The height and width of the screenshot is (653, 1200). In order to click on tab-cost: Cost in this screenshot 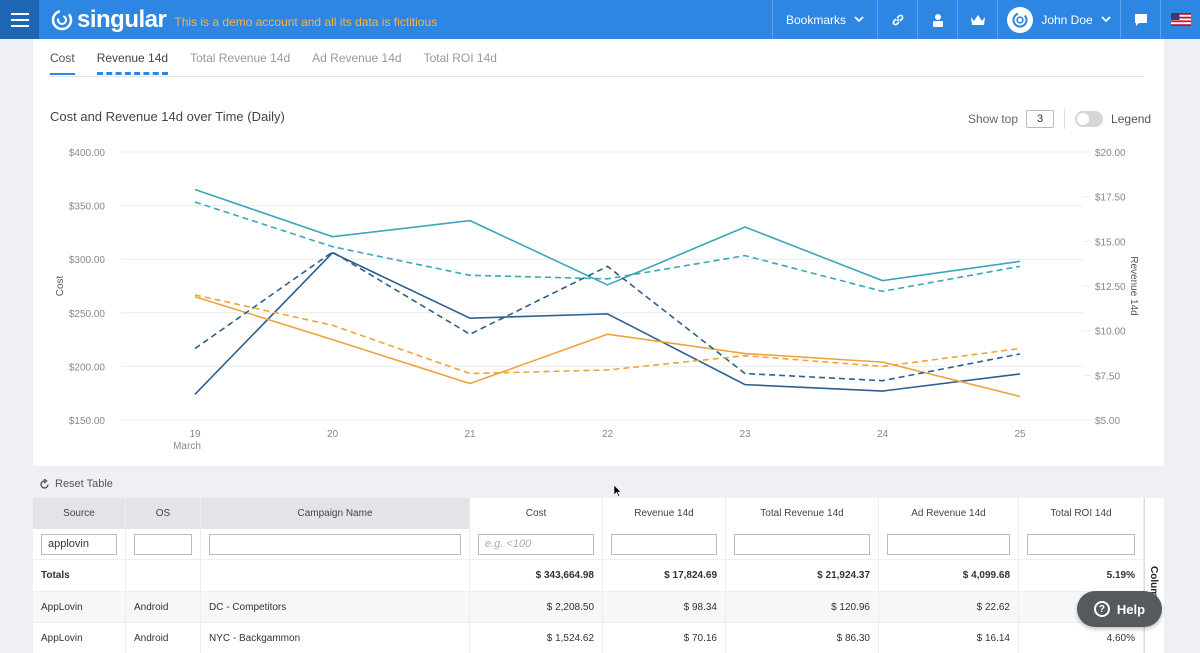, I will do `click(62, 63)`.